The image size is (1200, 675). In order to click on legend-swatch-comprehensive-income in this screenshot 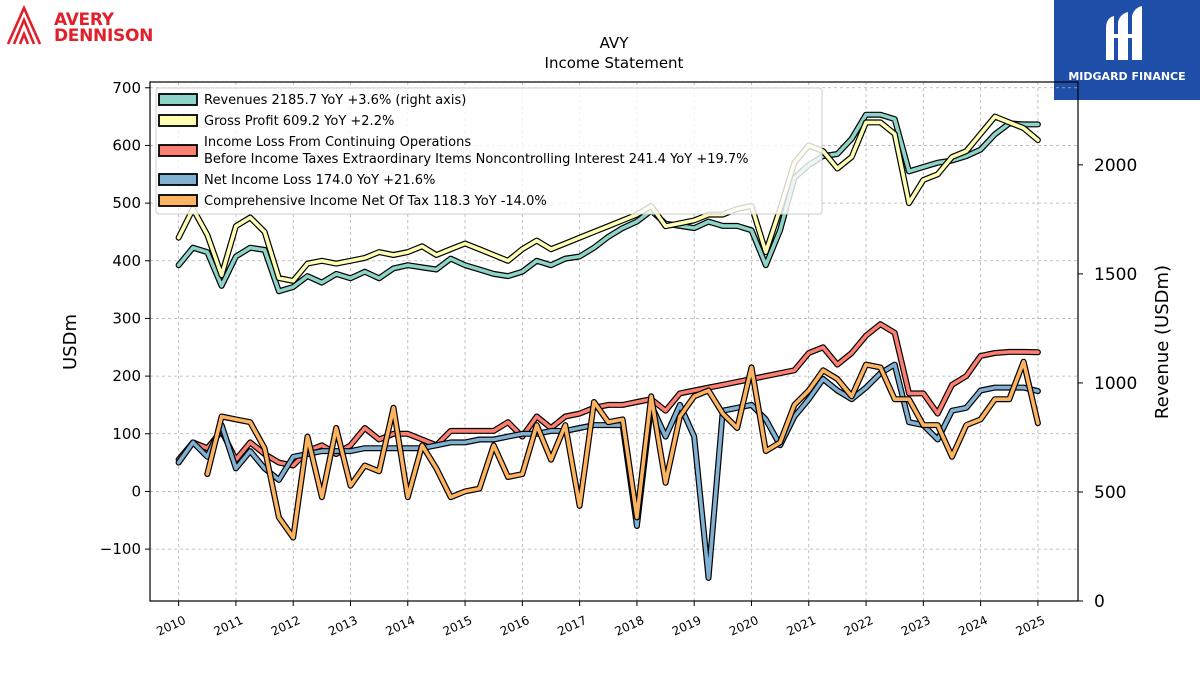, I will do `click(178, 200)`.